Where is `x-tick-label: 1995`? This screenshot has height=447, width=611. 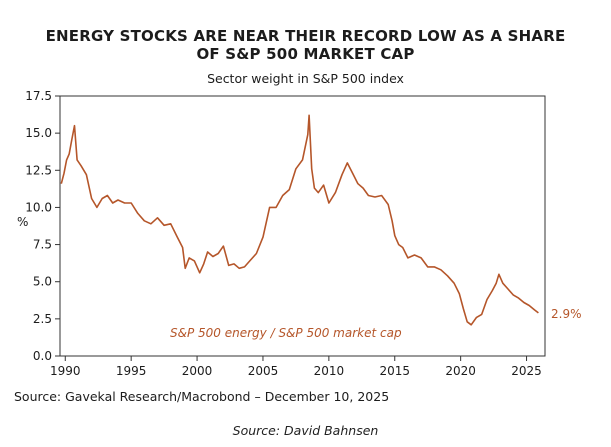
x-tick-label: 1995 is located at coordinates (131, 371).